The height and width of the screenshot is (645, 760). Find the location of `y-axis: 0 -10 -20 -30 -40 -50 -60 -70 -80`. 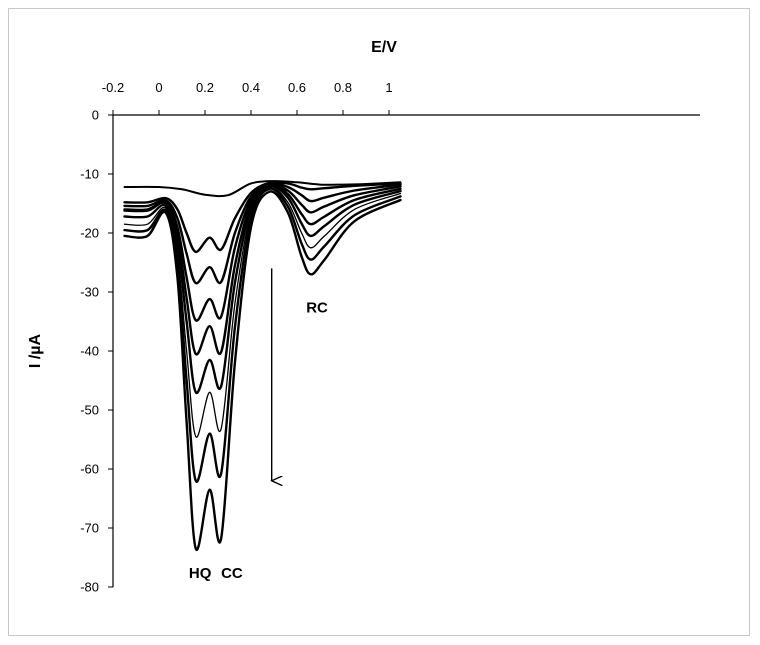

y-axis: 0 -10 -20 -30 -40 -50 -60 -70 -80 is located at coordinates (96, 351).